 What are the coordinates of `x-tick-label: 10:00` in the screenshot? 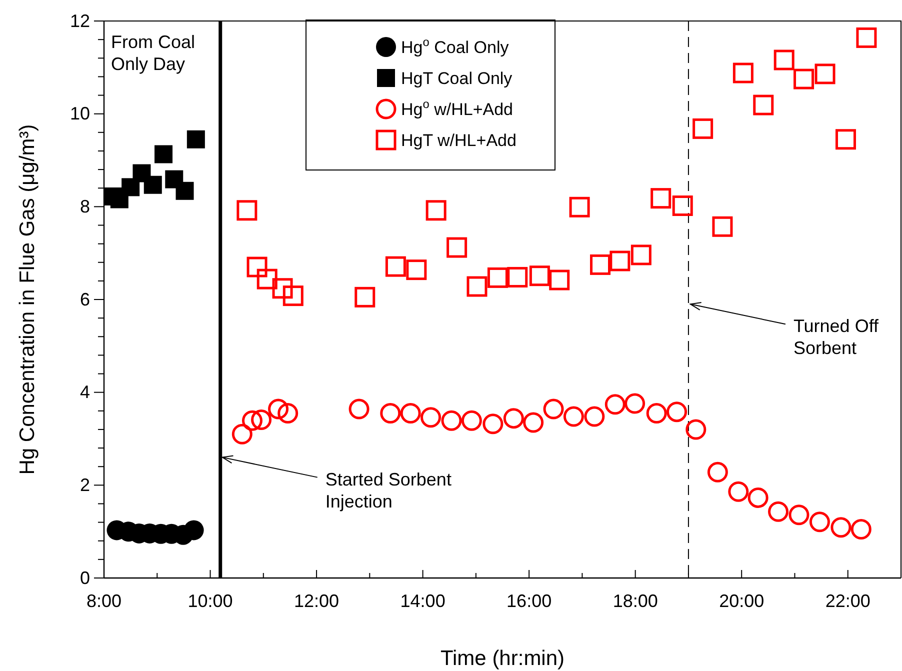 It's located at (210, 600).